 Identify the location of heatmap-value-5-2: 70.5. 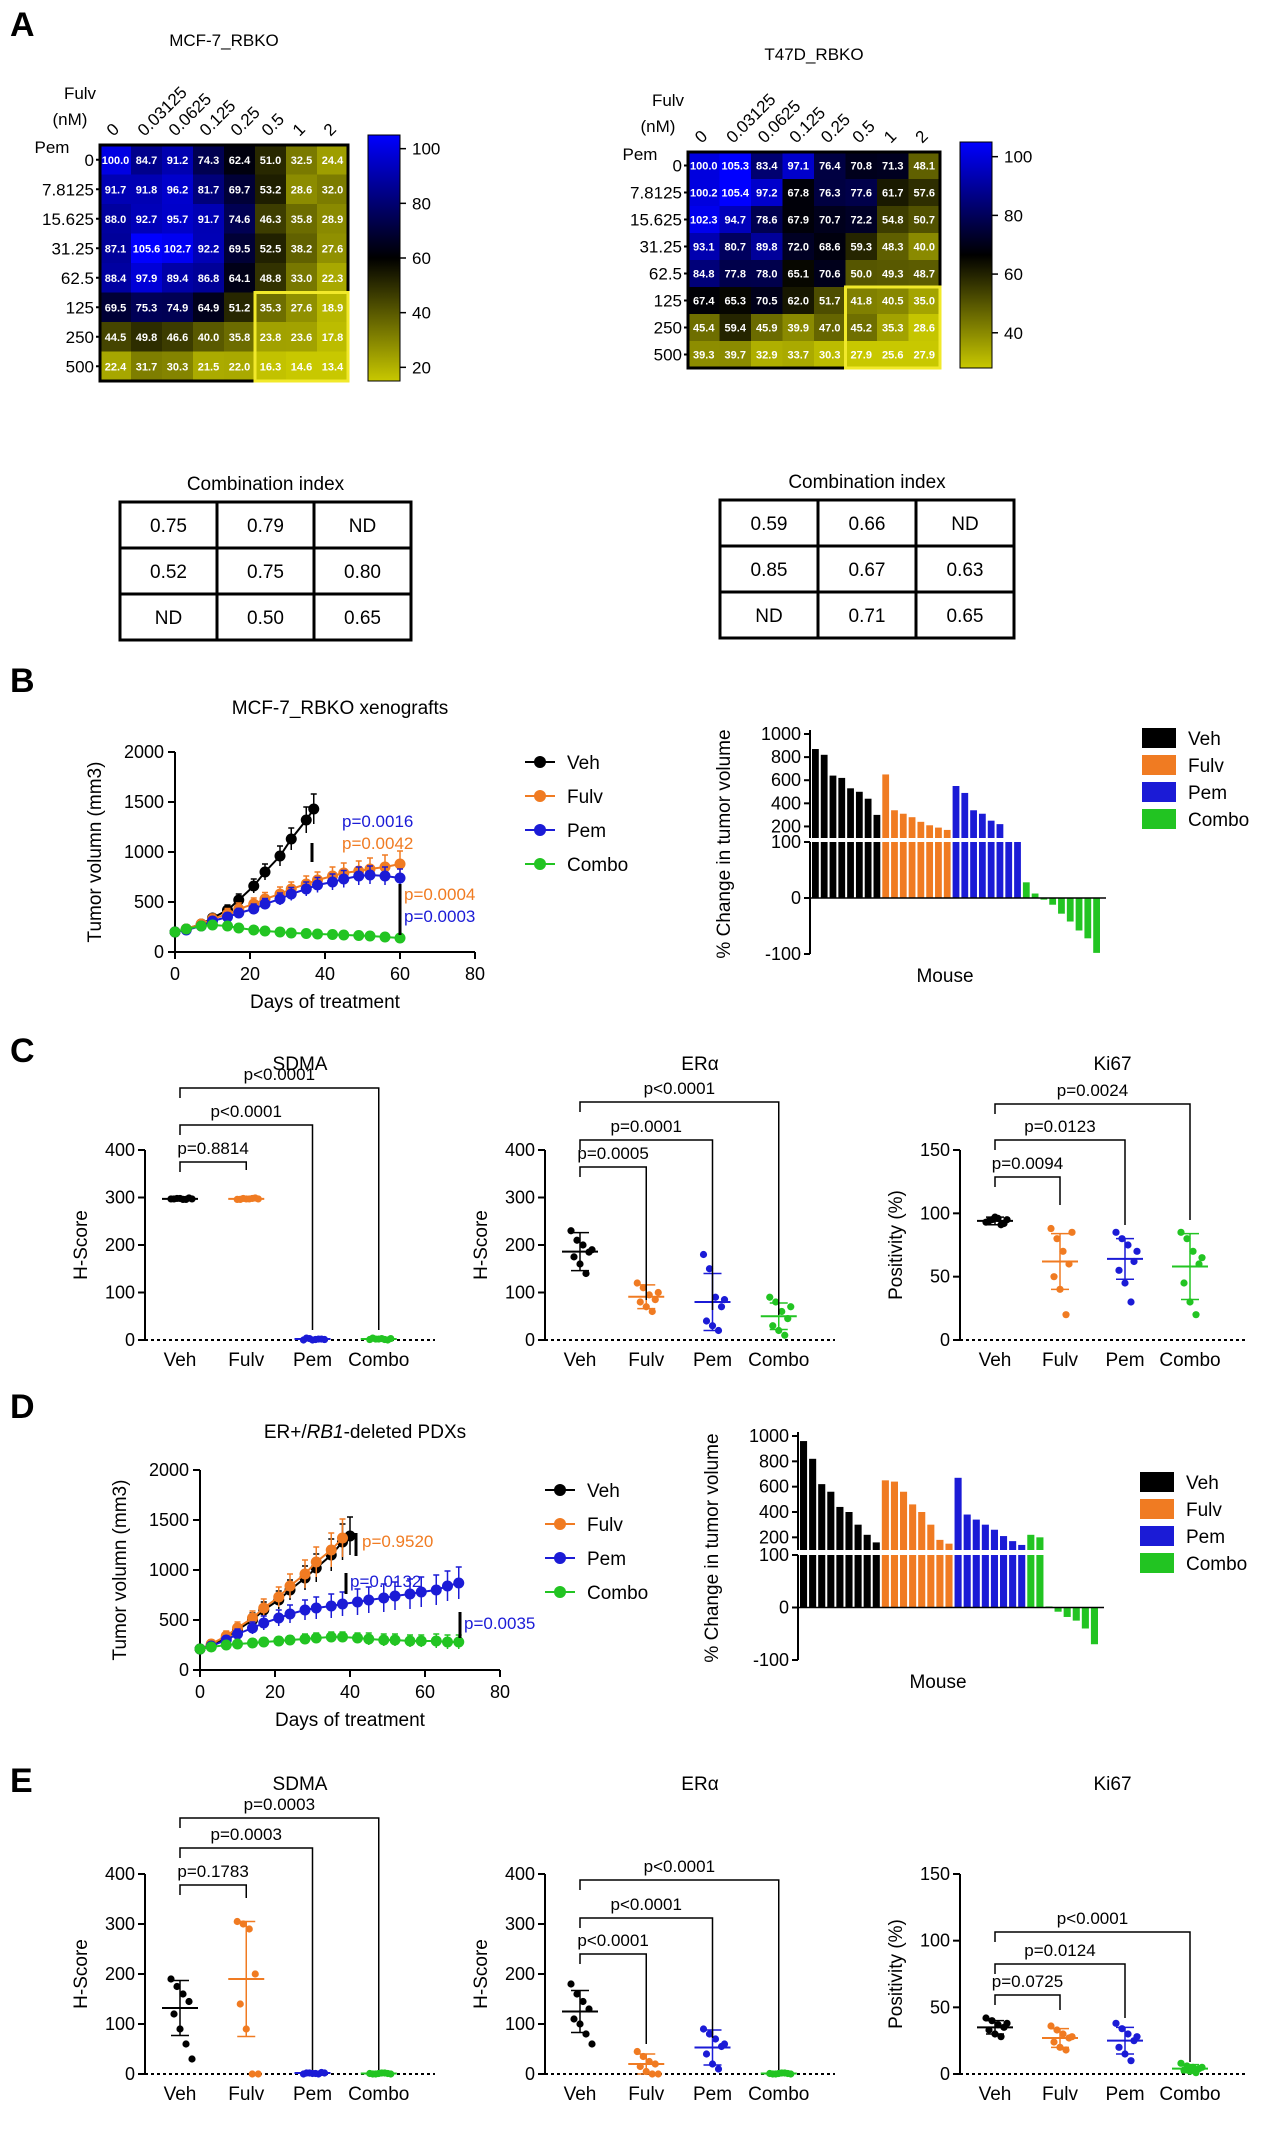
(766, 302).